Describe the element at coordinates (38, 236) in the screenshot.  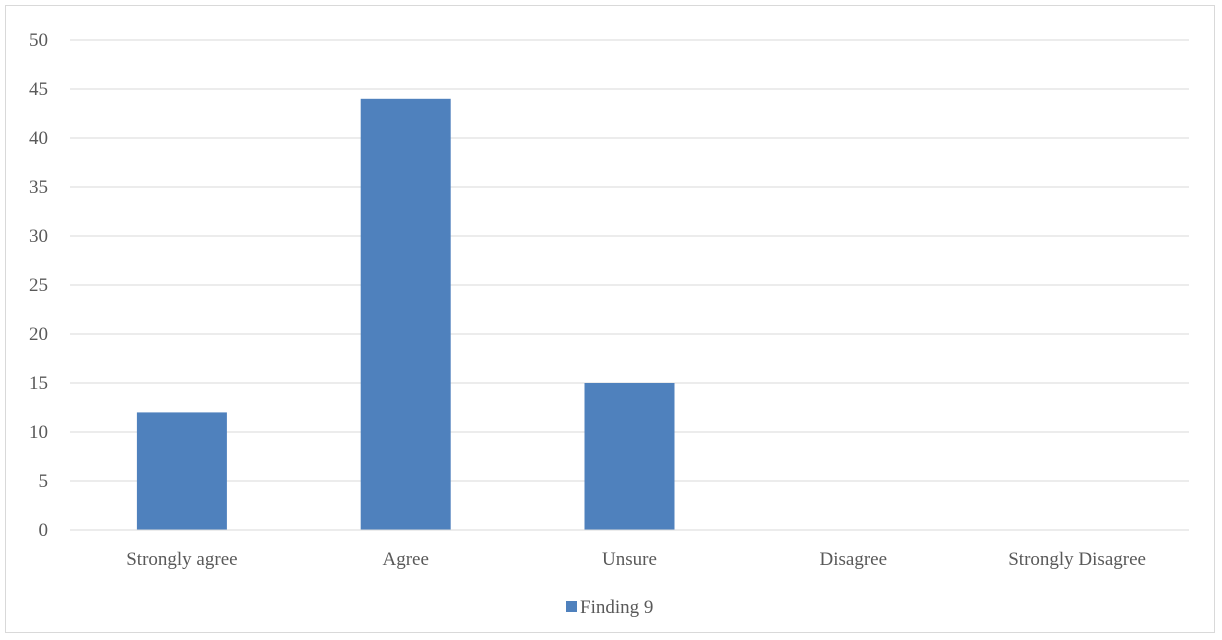
I see `y-tick-label: 30` at that location.